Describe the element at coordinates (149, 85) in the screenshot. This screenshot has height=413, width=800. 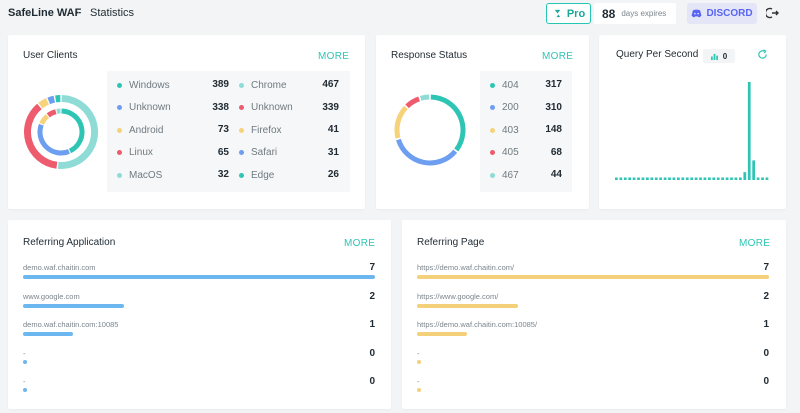
I see `legend-label: Windows` at that location.